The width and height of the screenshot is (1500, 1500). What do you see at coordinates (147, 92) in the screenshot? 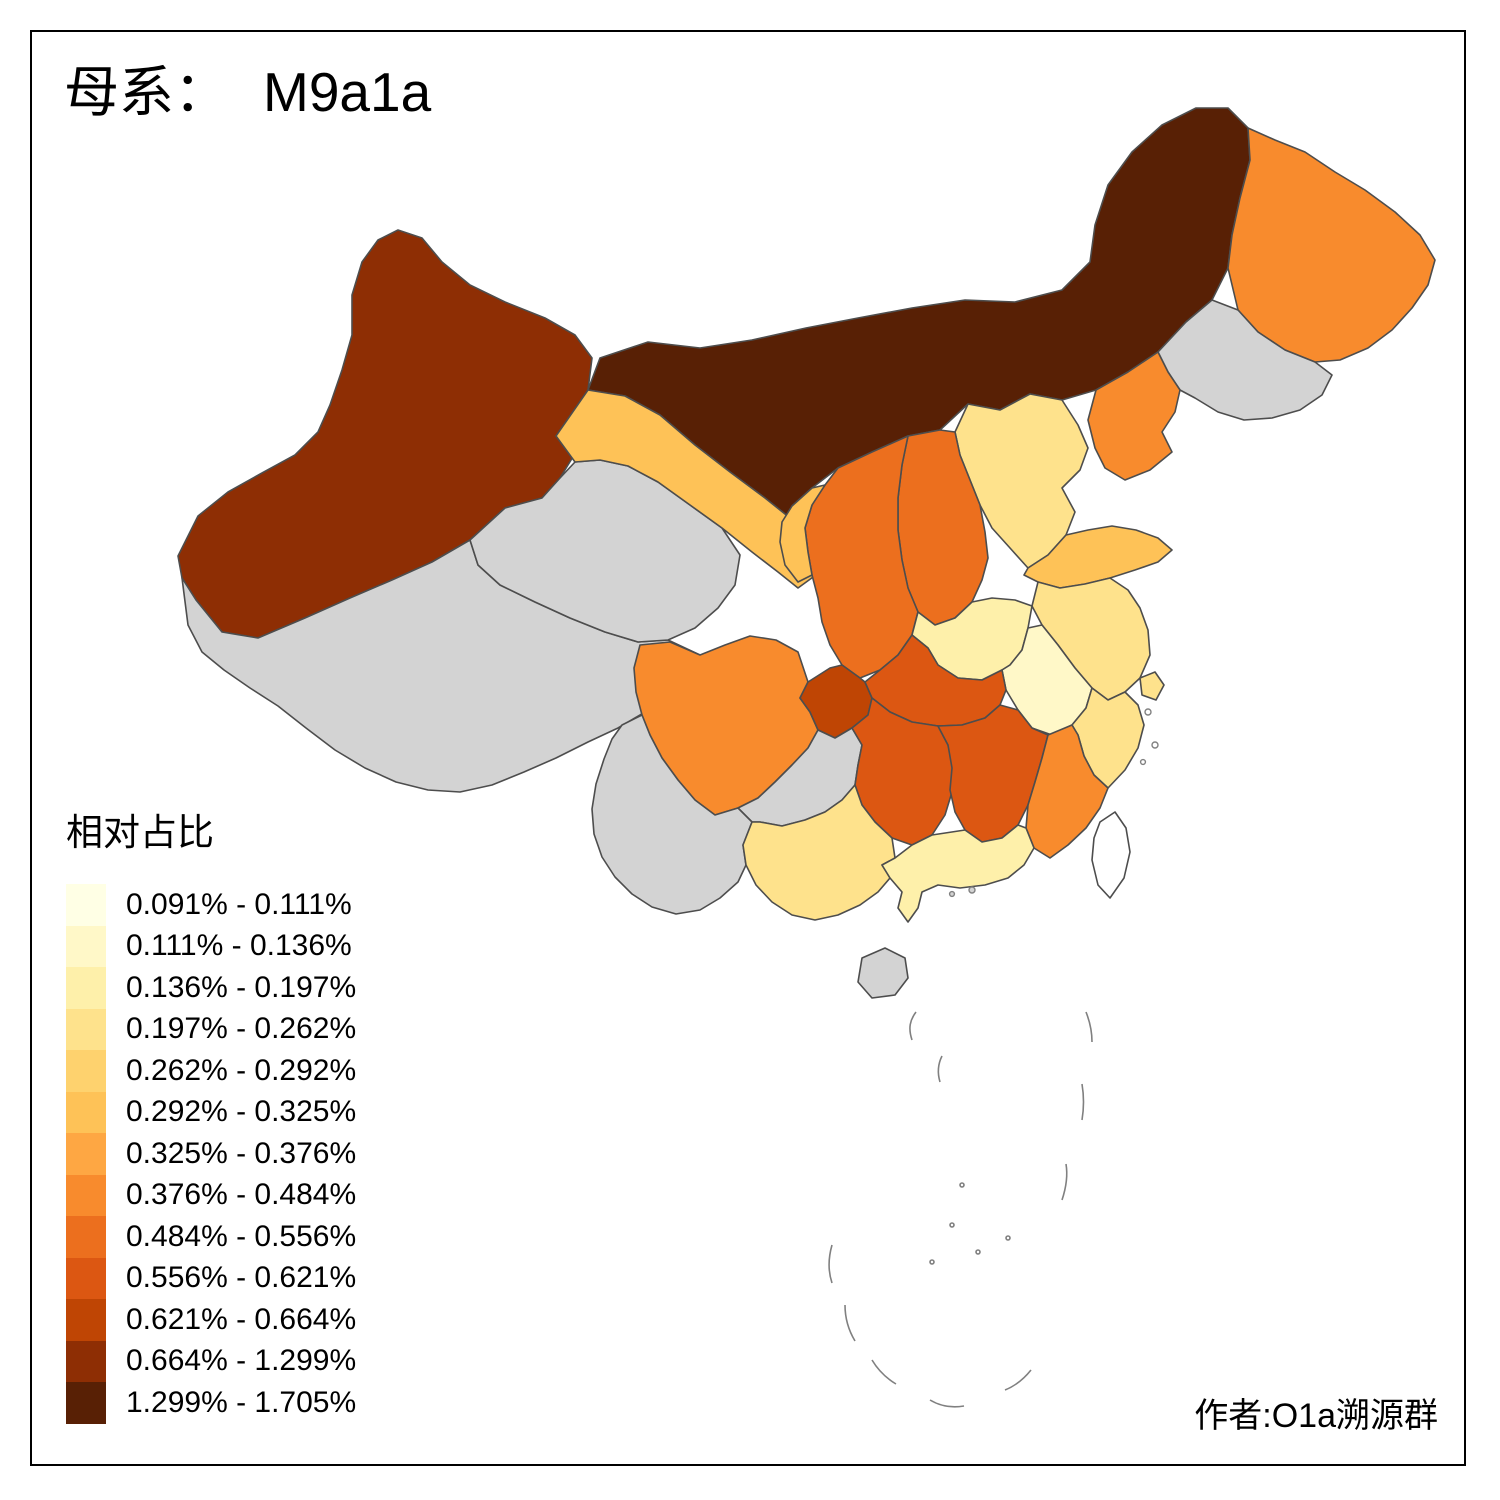
I see `title-prefix: 母系：` at bounding box center [147, 92].